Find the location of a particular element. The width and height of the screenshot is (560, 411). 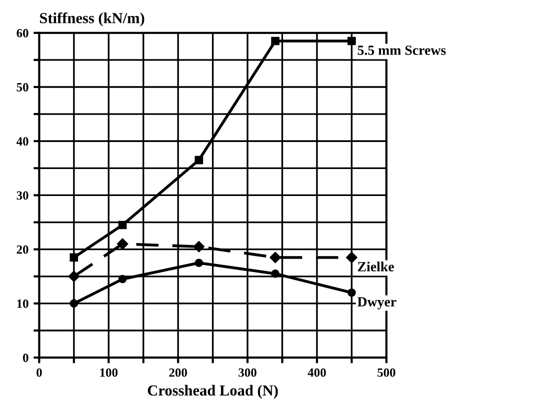

x-tick-label: 300 is located at coordinates (247, 372).